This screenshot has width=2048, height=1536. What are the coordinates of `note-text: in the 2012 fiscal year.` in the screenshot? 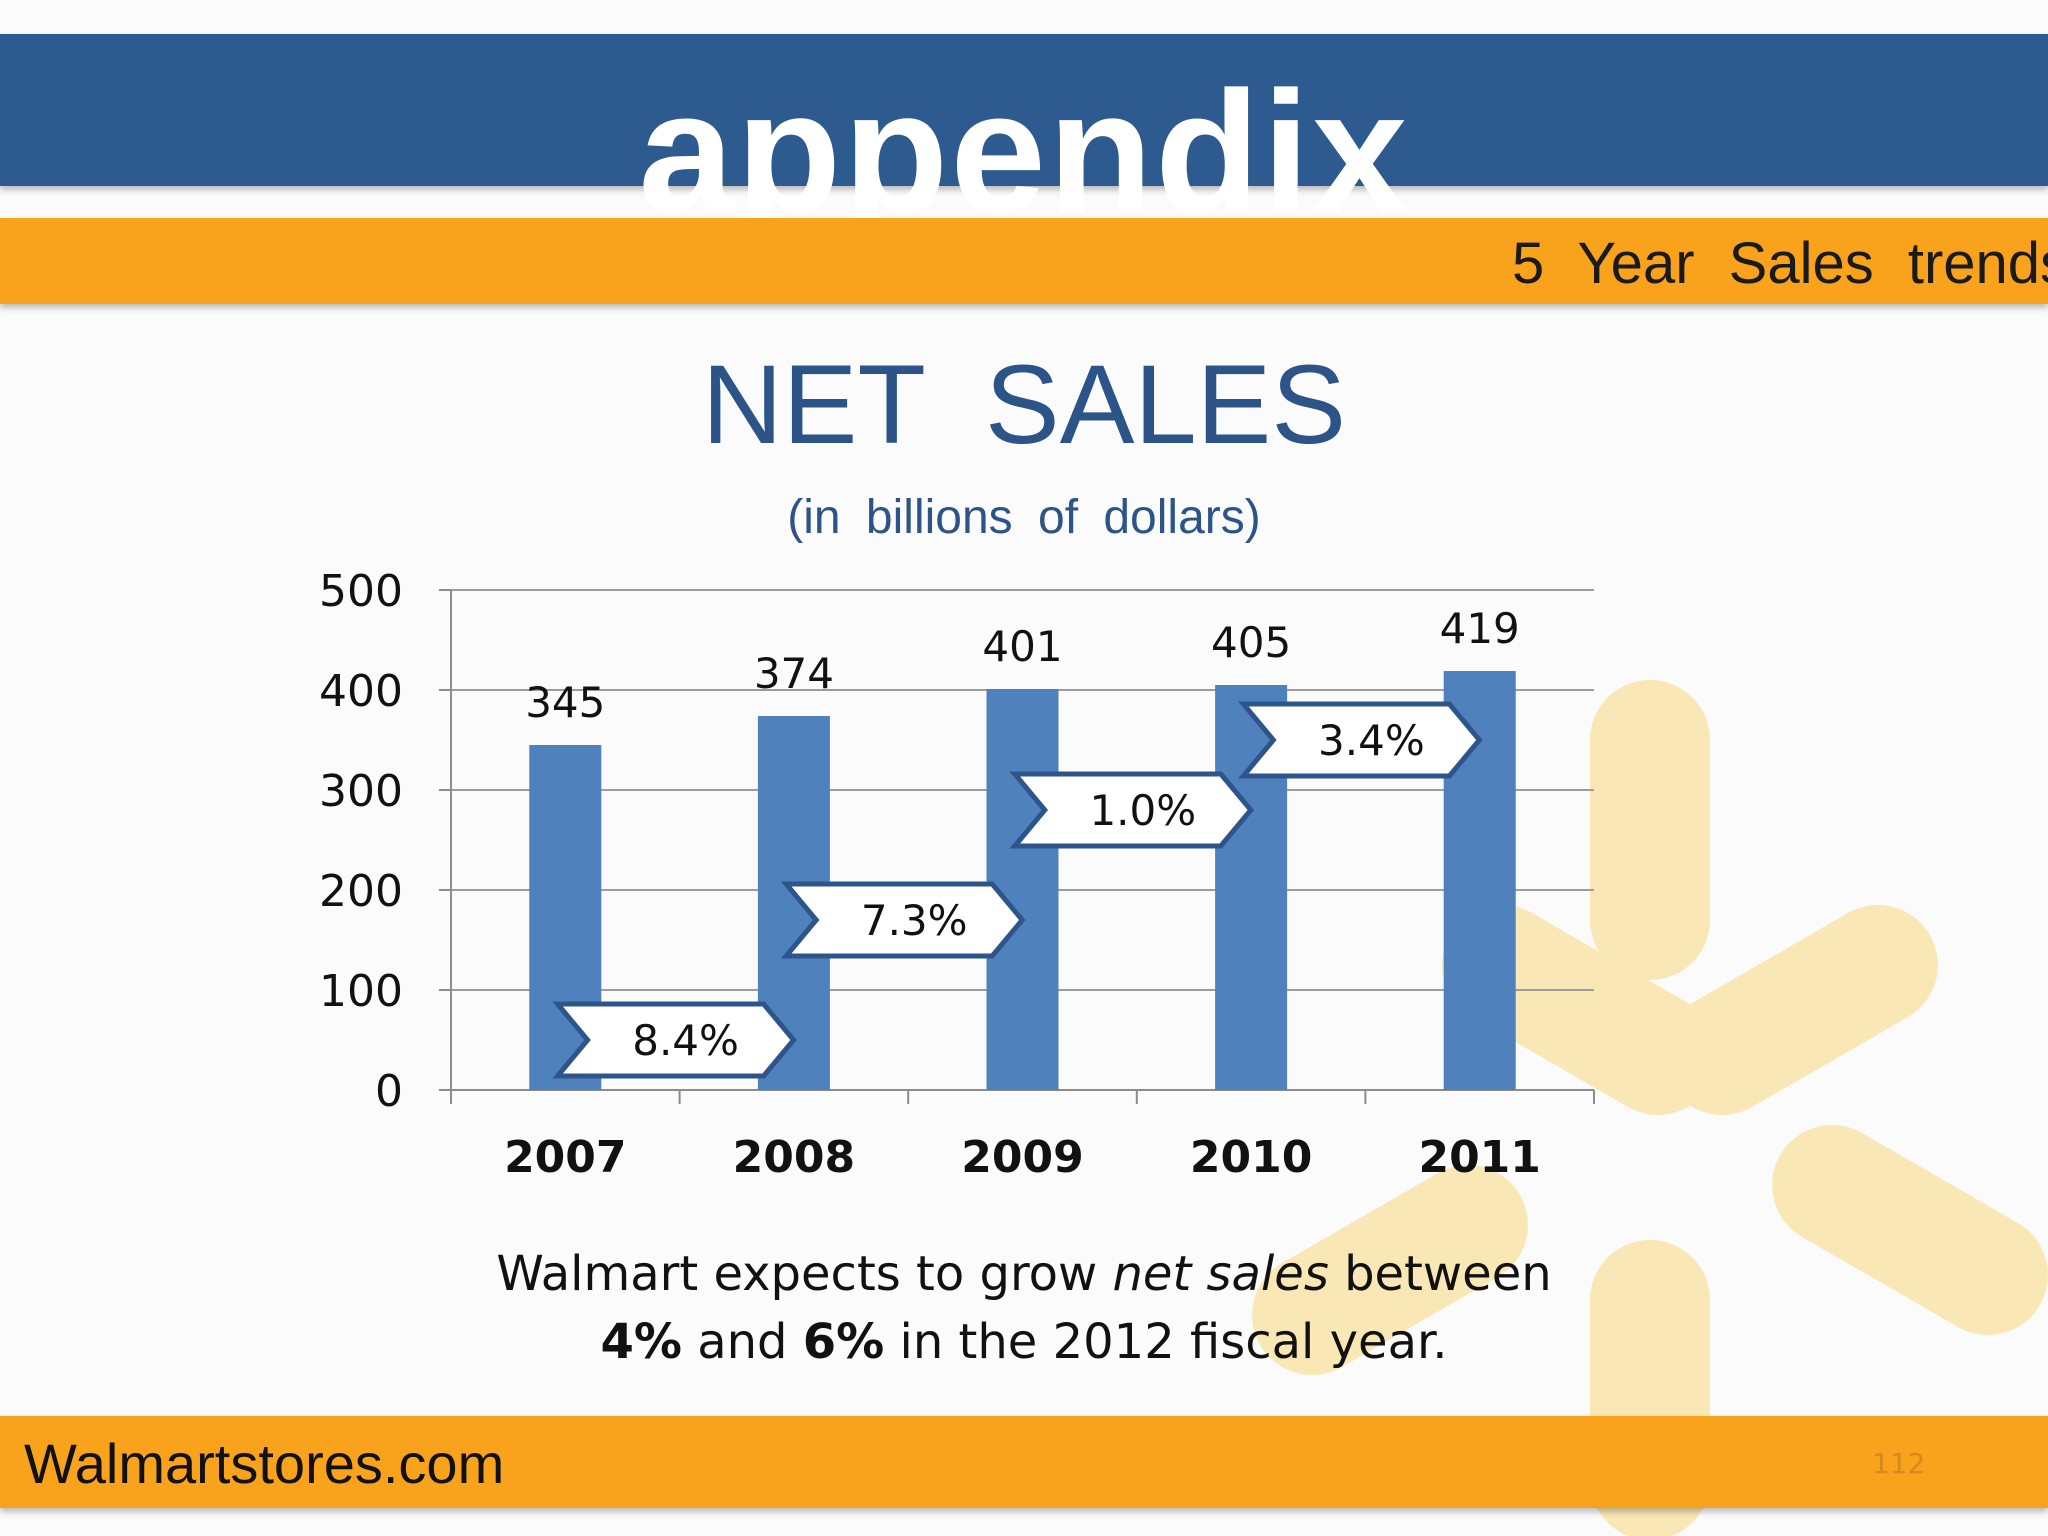 It's located at (1166, 1342).